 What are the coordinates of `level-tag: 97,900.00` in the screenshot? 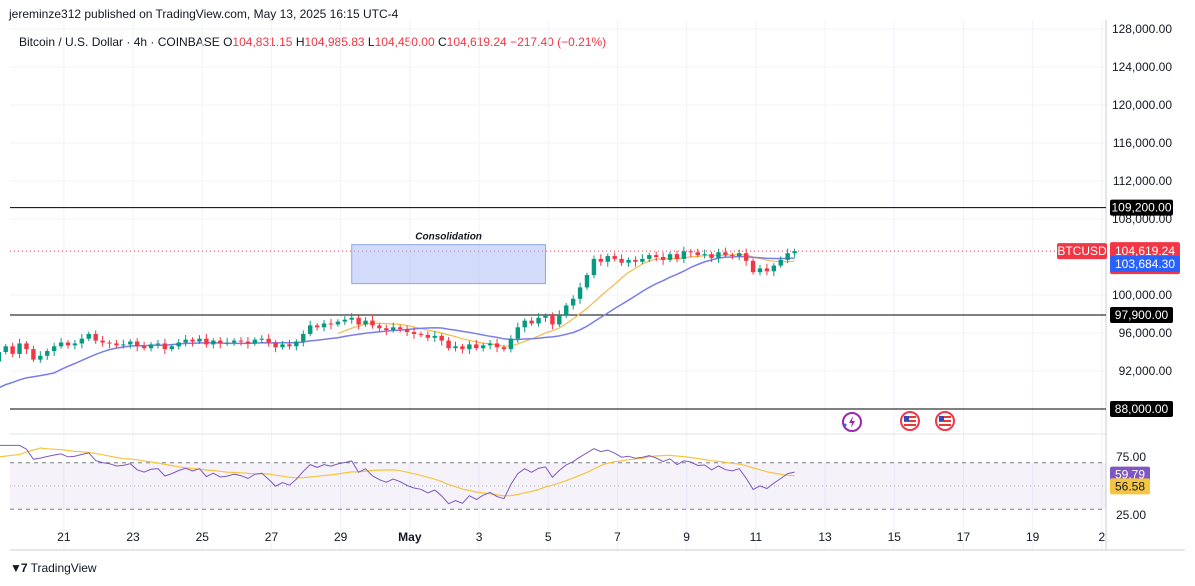 It's located at (1142, 315).